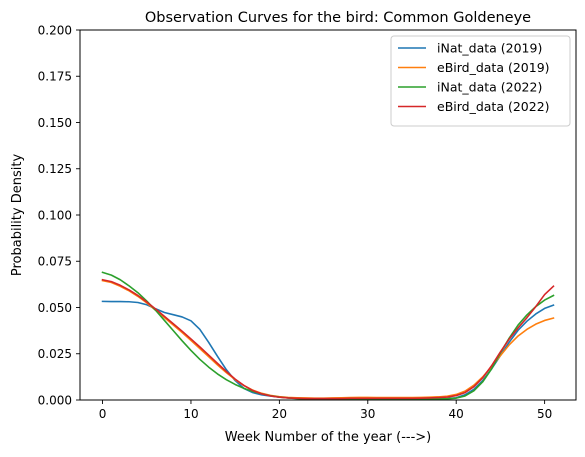 The width and height of the screenshot is (585, 457). I want to click on y-tick-label: 0.075, so click(55, 262).